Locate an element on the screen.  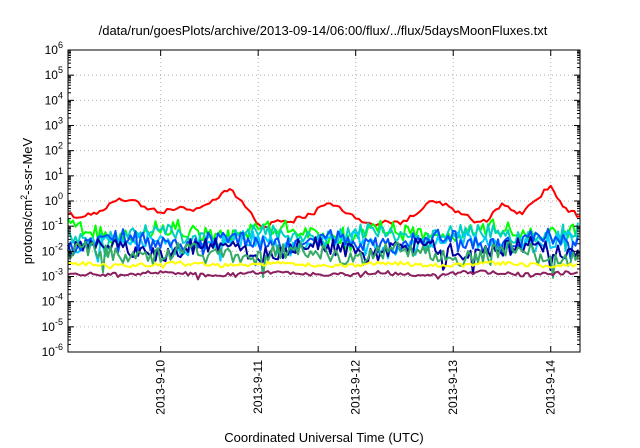
y-tick-label: 10⁻² is located at coordinates (52, 249).